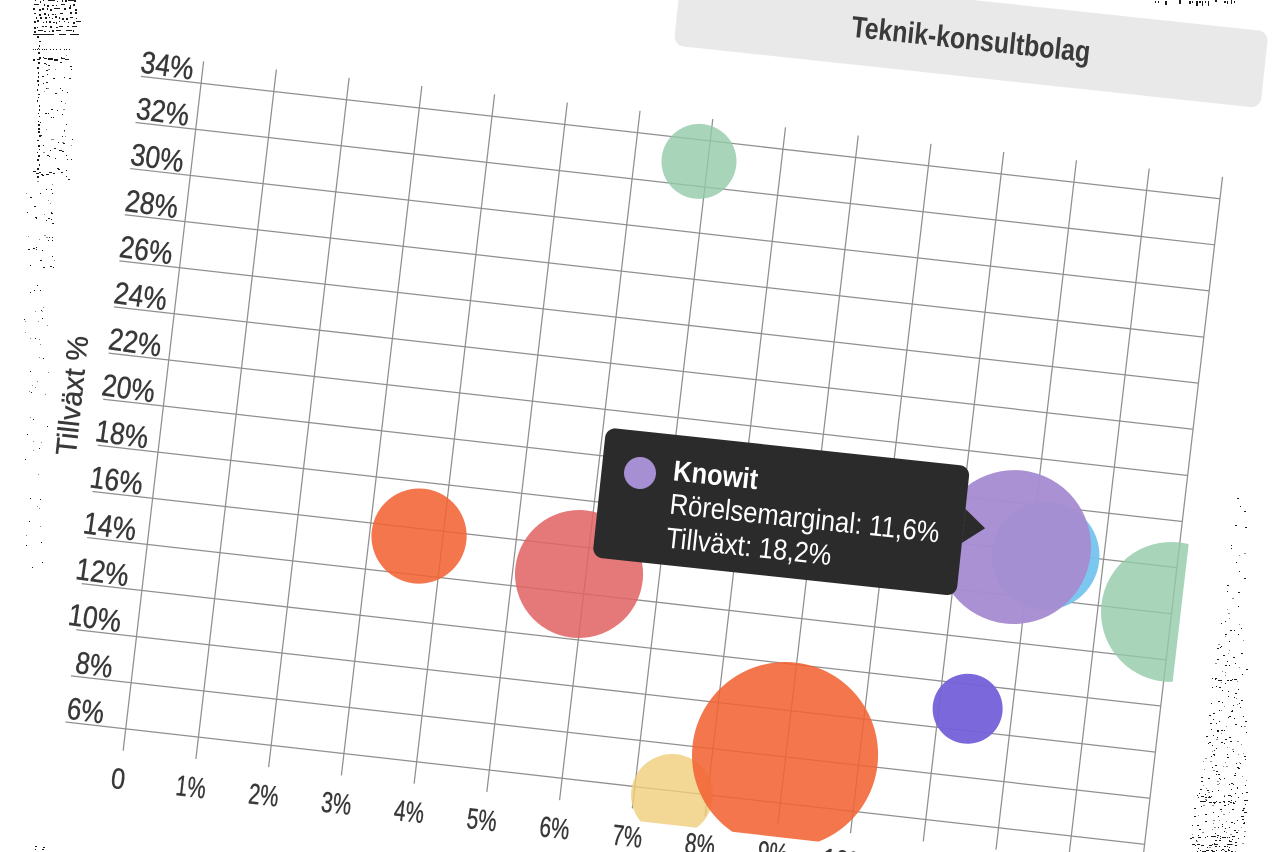 This screenshot has height=852, width=1280. I want to click on svg-text: 5%, so click(481, 820).